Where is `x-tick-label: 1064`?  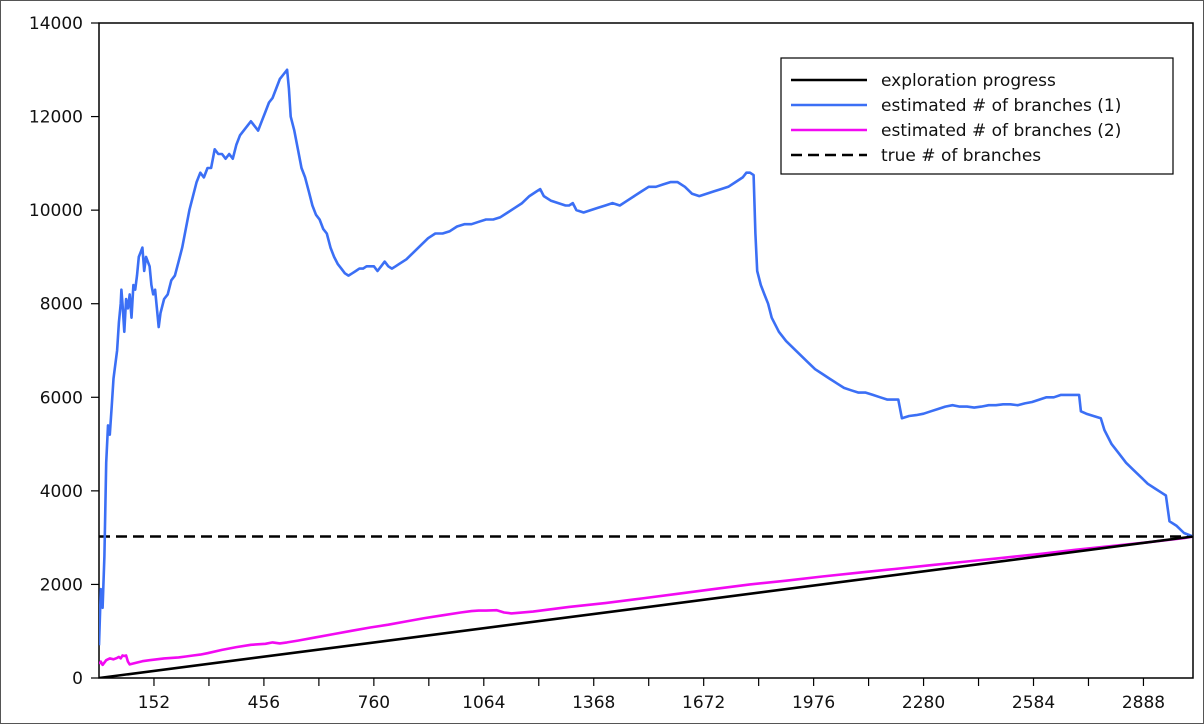 x-tick-label: 1064 is located at coordinates (483, 703).